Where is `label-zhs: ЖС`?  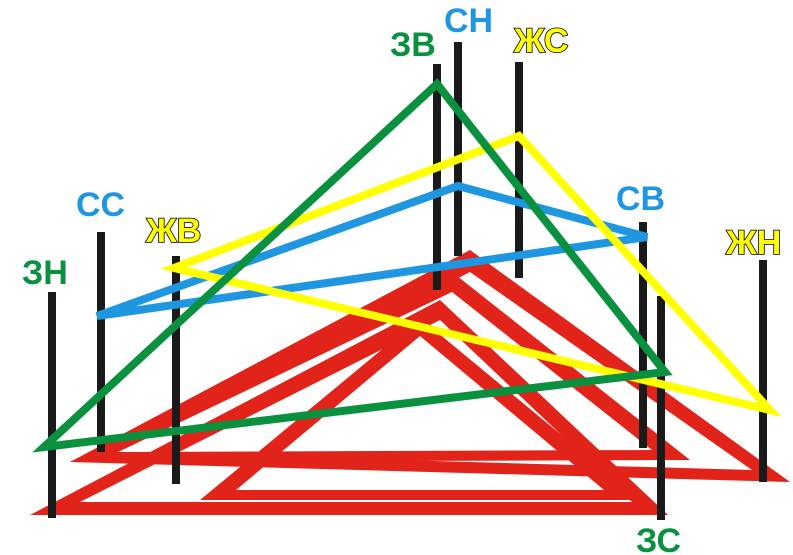
label-zhs: ЖС is located at coordinates (540, 41).